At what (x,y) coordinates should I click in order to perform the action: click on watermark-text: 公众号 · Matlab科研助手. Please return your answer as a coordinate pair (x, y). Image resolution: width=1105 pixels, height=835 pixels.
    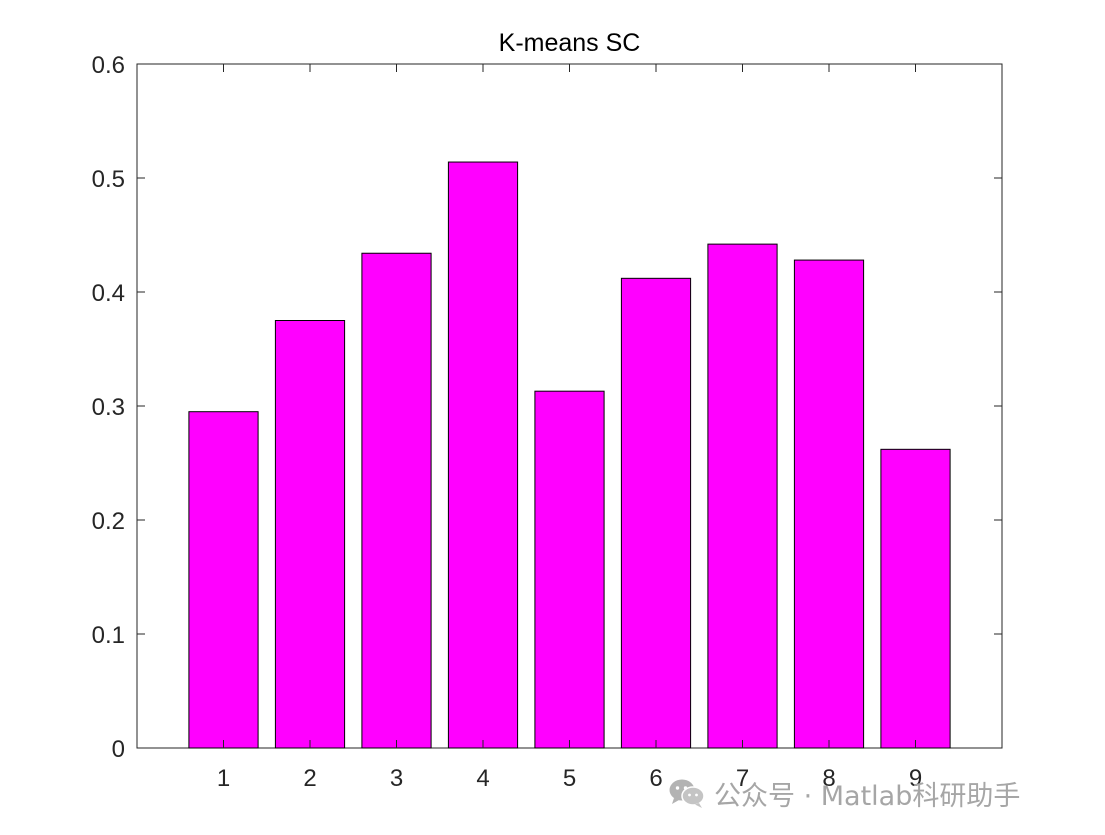
    Looking at the image, I should click on (867, 796).